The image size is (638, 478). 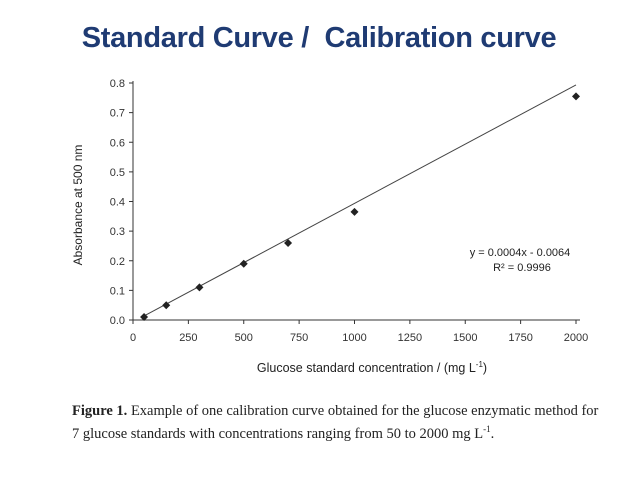 I want to click on caption-label: Figure 1., so click(x=100, y=411).